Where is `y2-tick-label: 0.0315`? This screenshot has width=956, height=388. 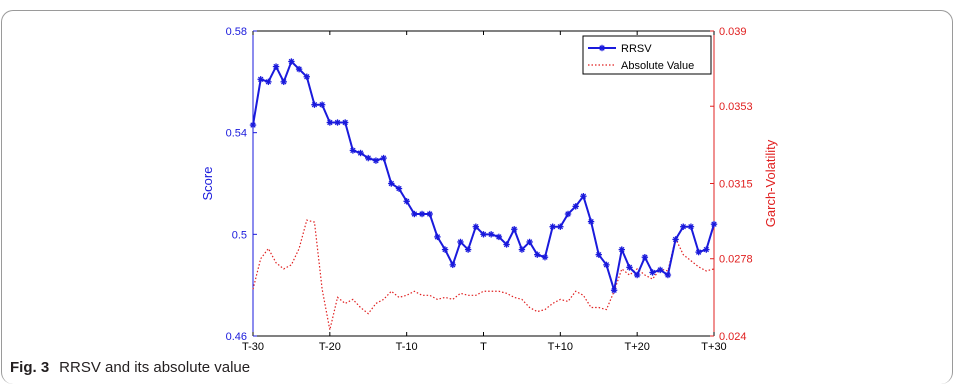 y2-tick-label: 0.0315 is located at coordinates (736, 185).